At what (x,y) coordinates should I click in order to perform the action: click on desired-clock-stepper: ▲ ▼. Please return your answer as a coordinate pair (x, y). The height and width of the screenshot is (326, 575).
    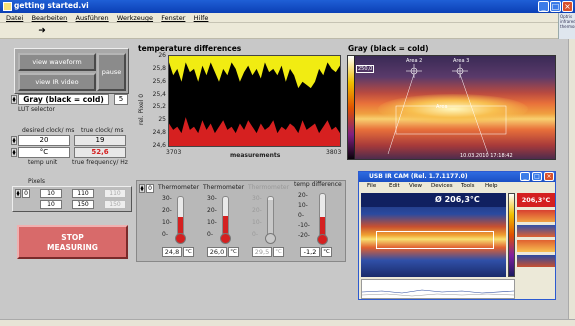
    Looking at the image, I should click on (14, 140).